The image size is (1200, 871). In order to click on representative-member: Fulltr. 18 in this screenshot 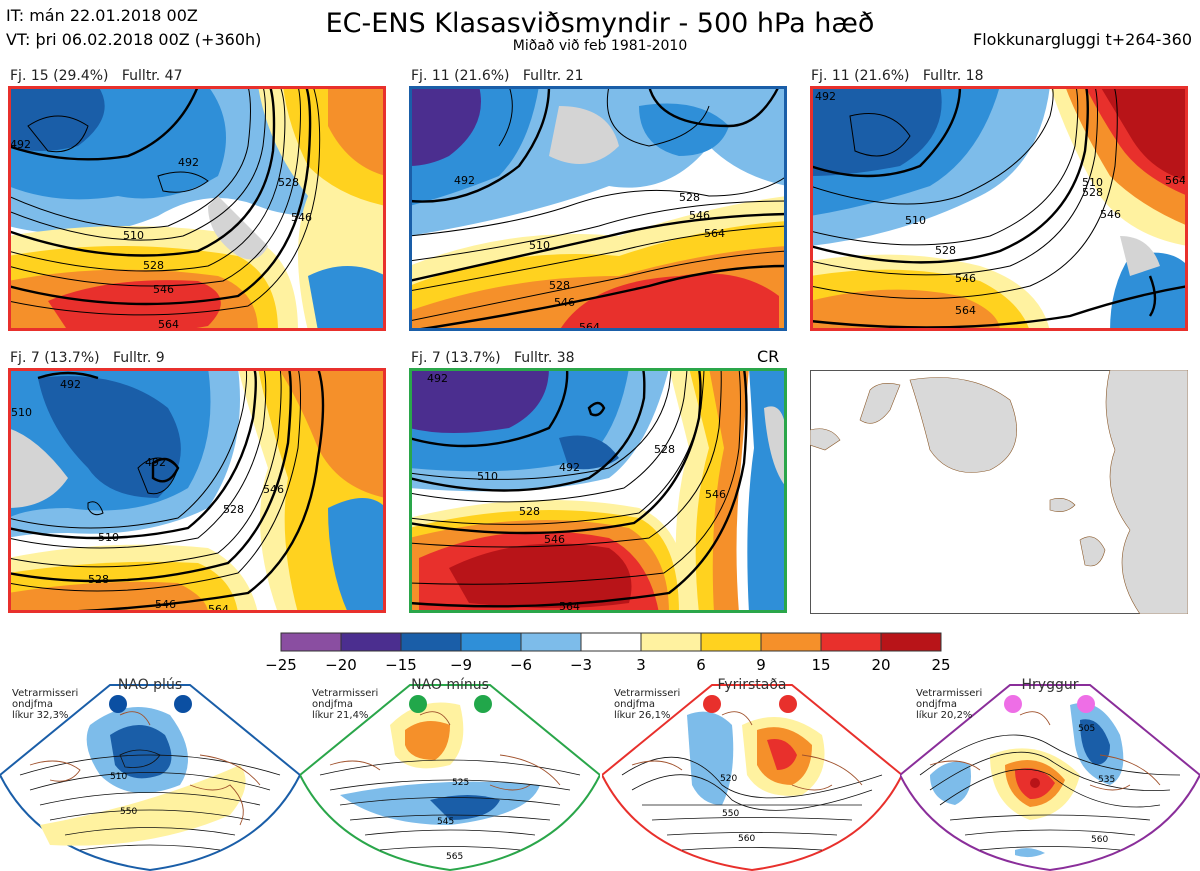, I will do `click(953, 76)`.